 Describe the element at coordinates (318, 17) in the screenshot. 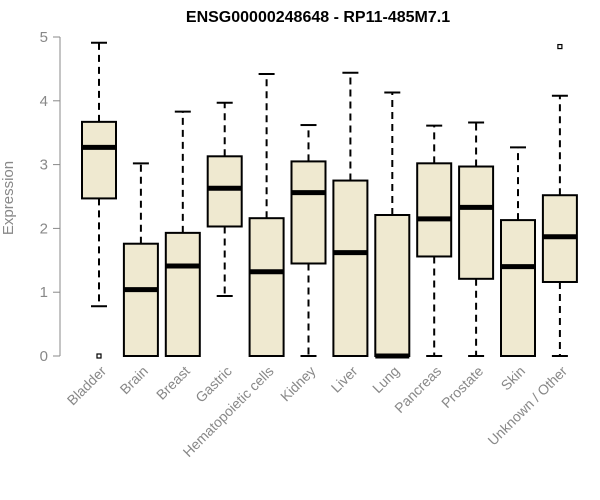

I see `chart-title: ENSG00000248648 - RP11-485M7.1` at that location.